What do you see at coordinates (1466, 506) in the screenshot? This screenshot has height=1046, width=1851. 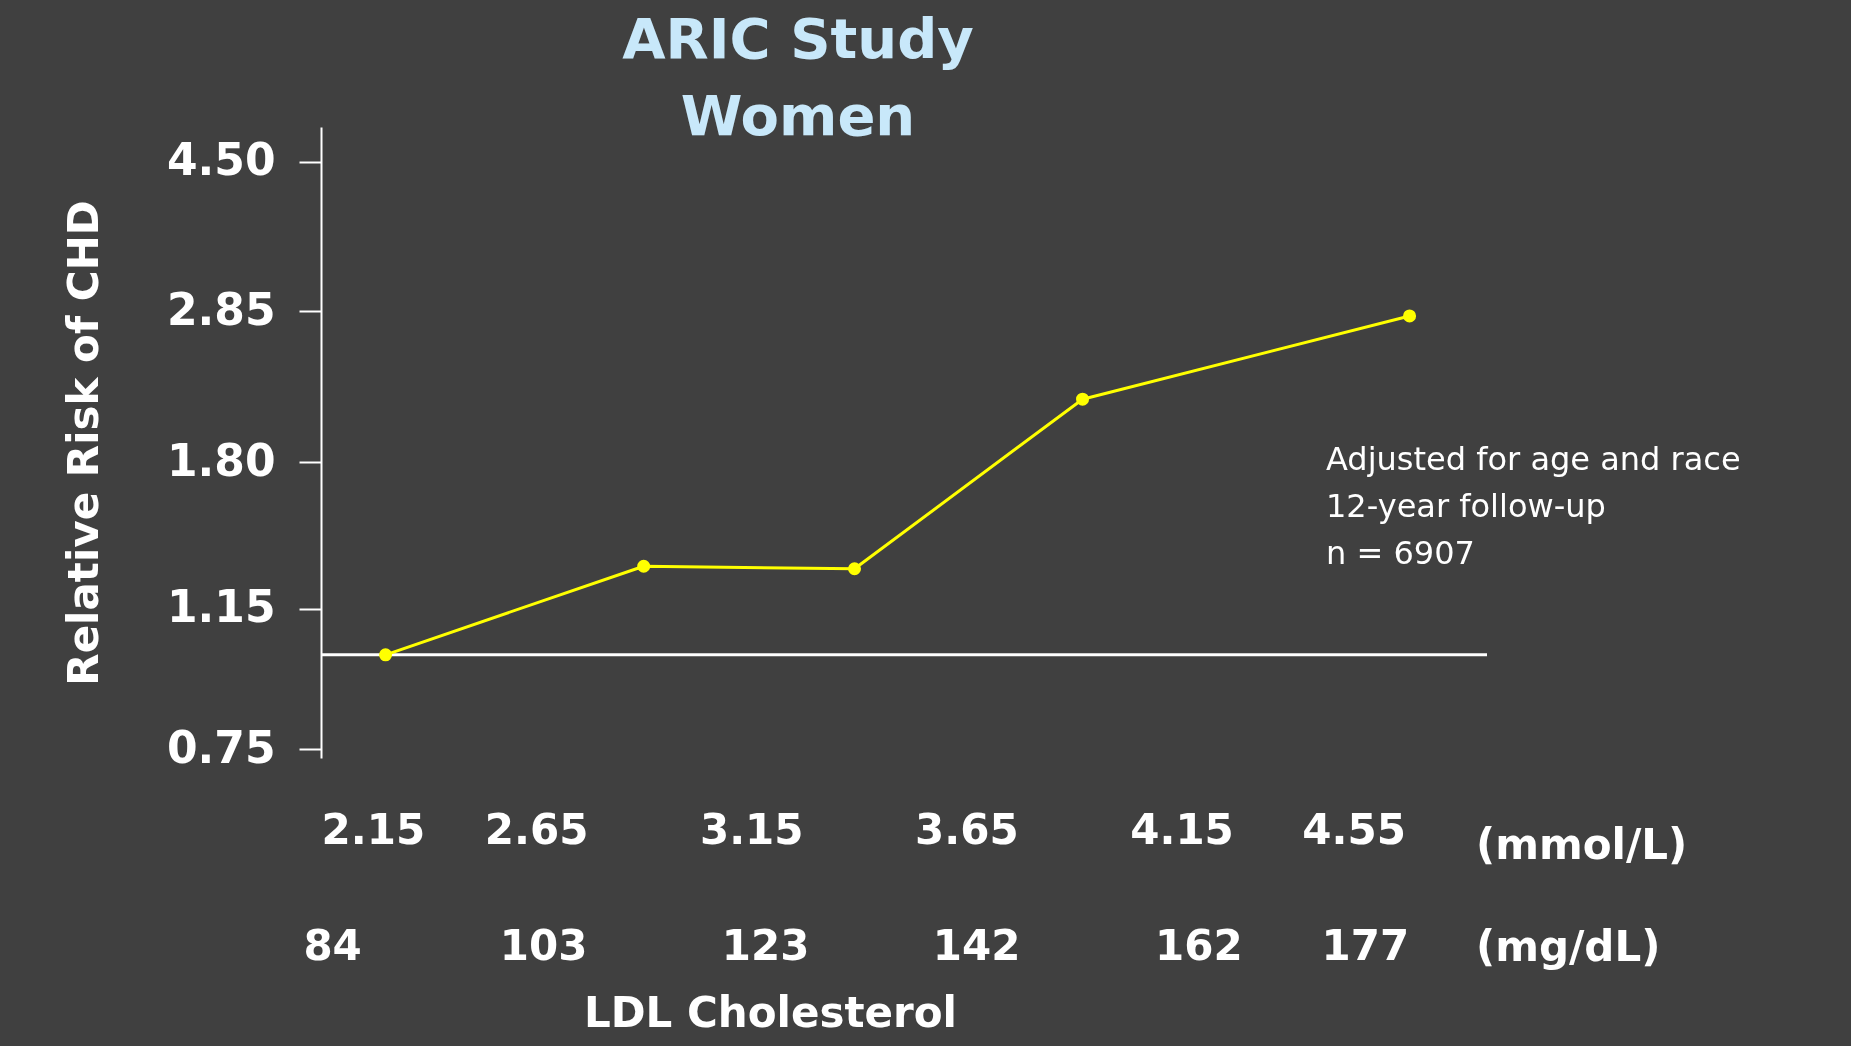 I see `annotation: 12-year follow-up` at bounding box center [1466, 506].